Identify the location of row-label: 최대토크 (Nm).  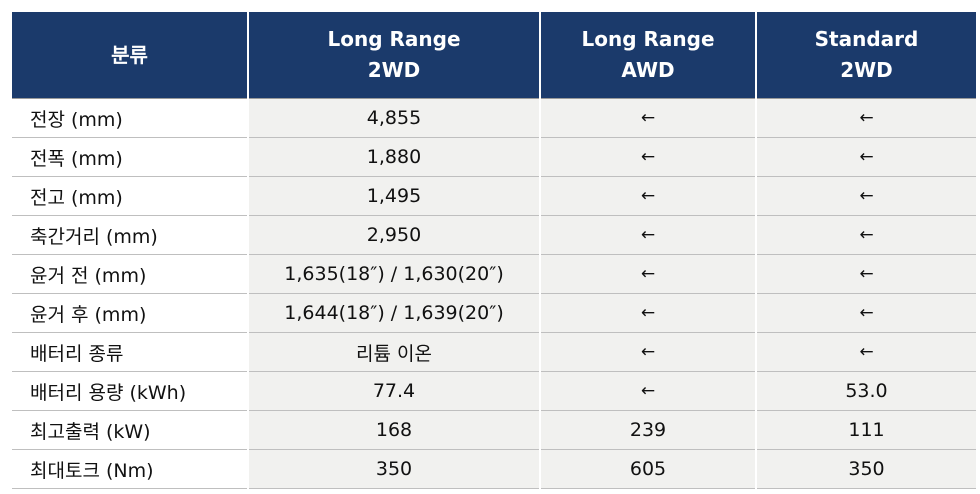
(130, 469).